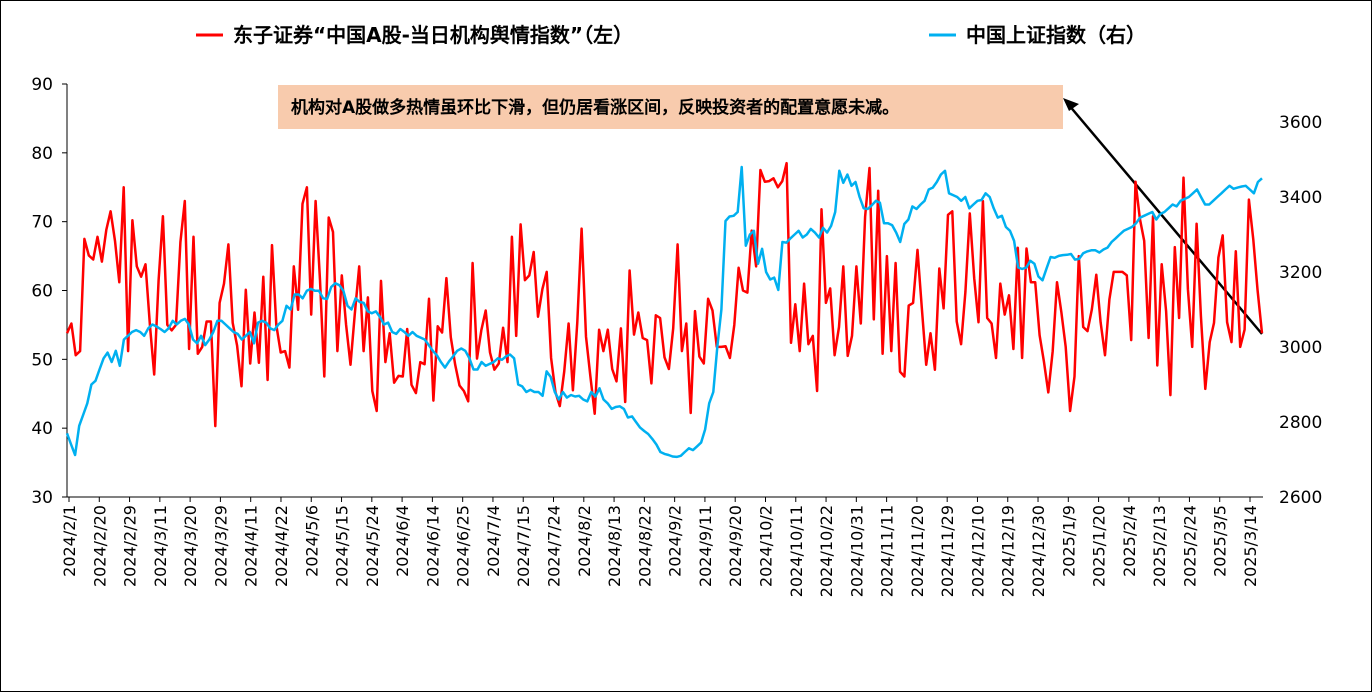  Describe the element at coordinates (1165, 219) in the screenshot. I see `annotation-arrow-line` at that location.